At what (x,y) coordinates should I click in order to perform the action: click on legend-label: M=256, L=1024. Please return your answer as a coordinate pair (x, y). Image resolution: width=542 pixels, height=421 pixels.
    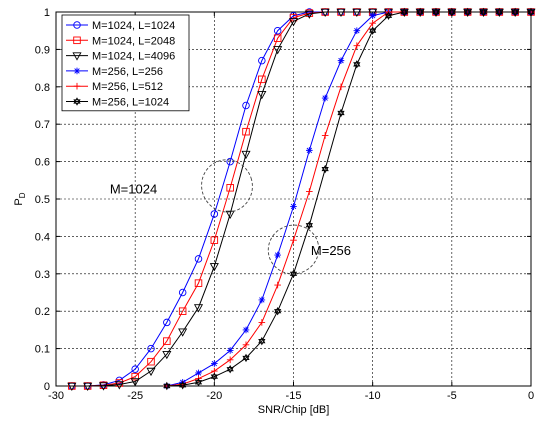
    Looking at the image, I should click on (130, 103).